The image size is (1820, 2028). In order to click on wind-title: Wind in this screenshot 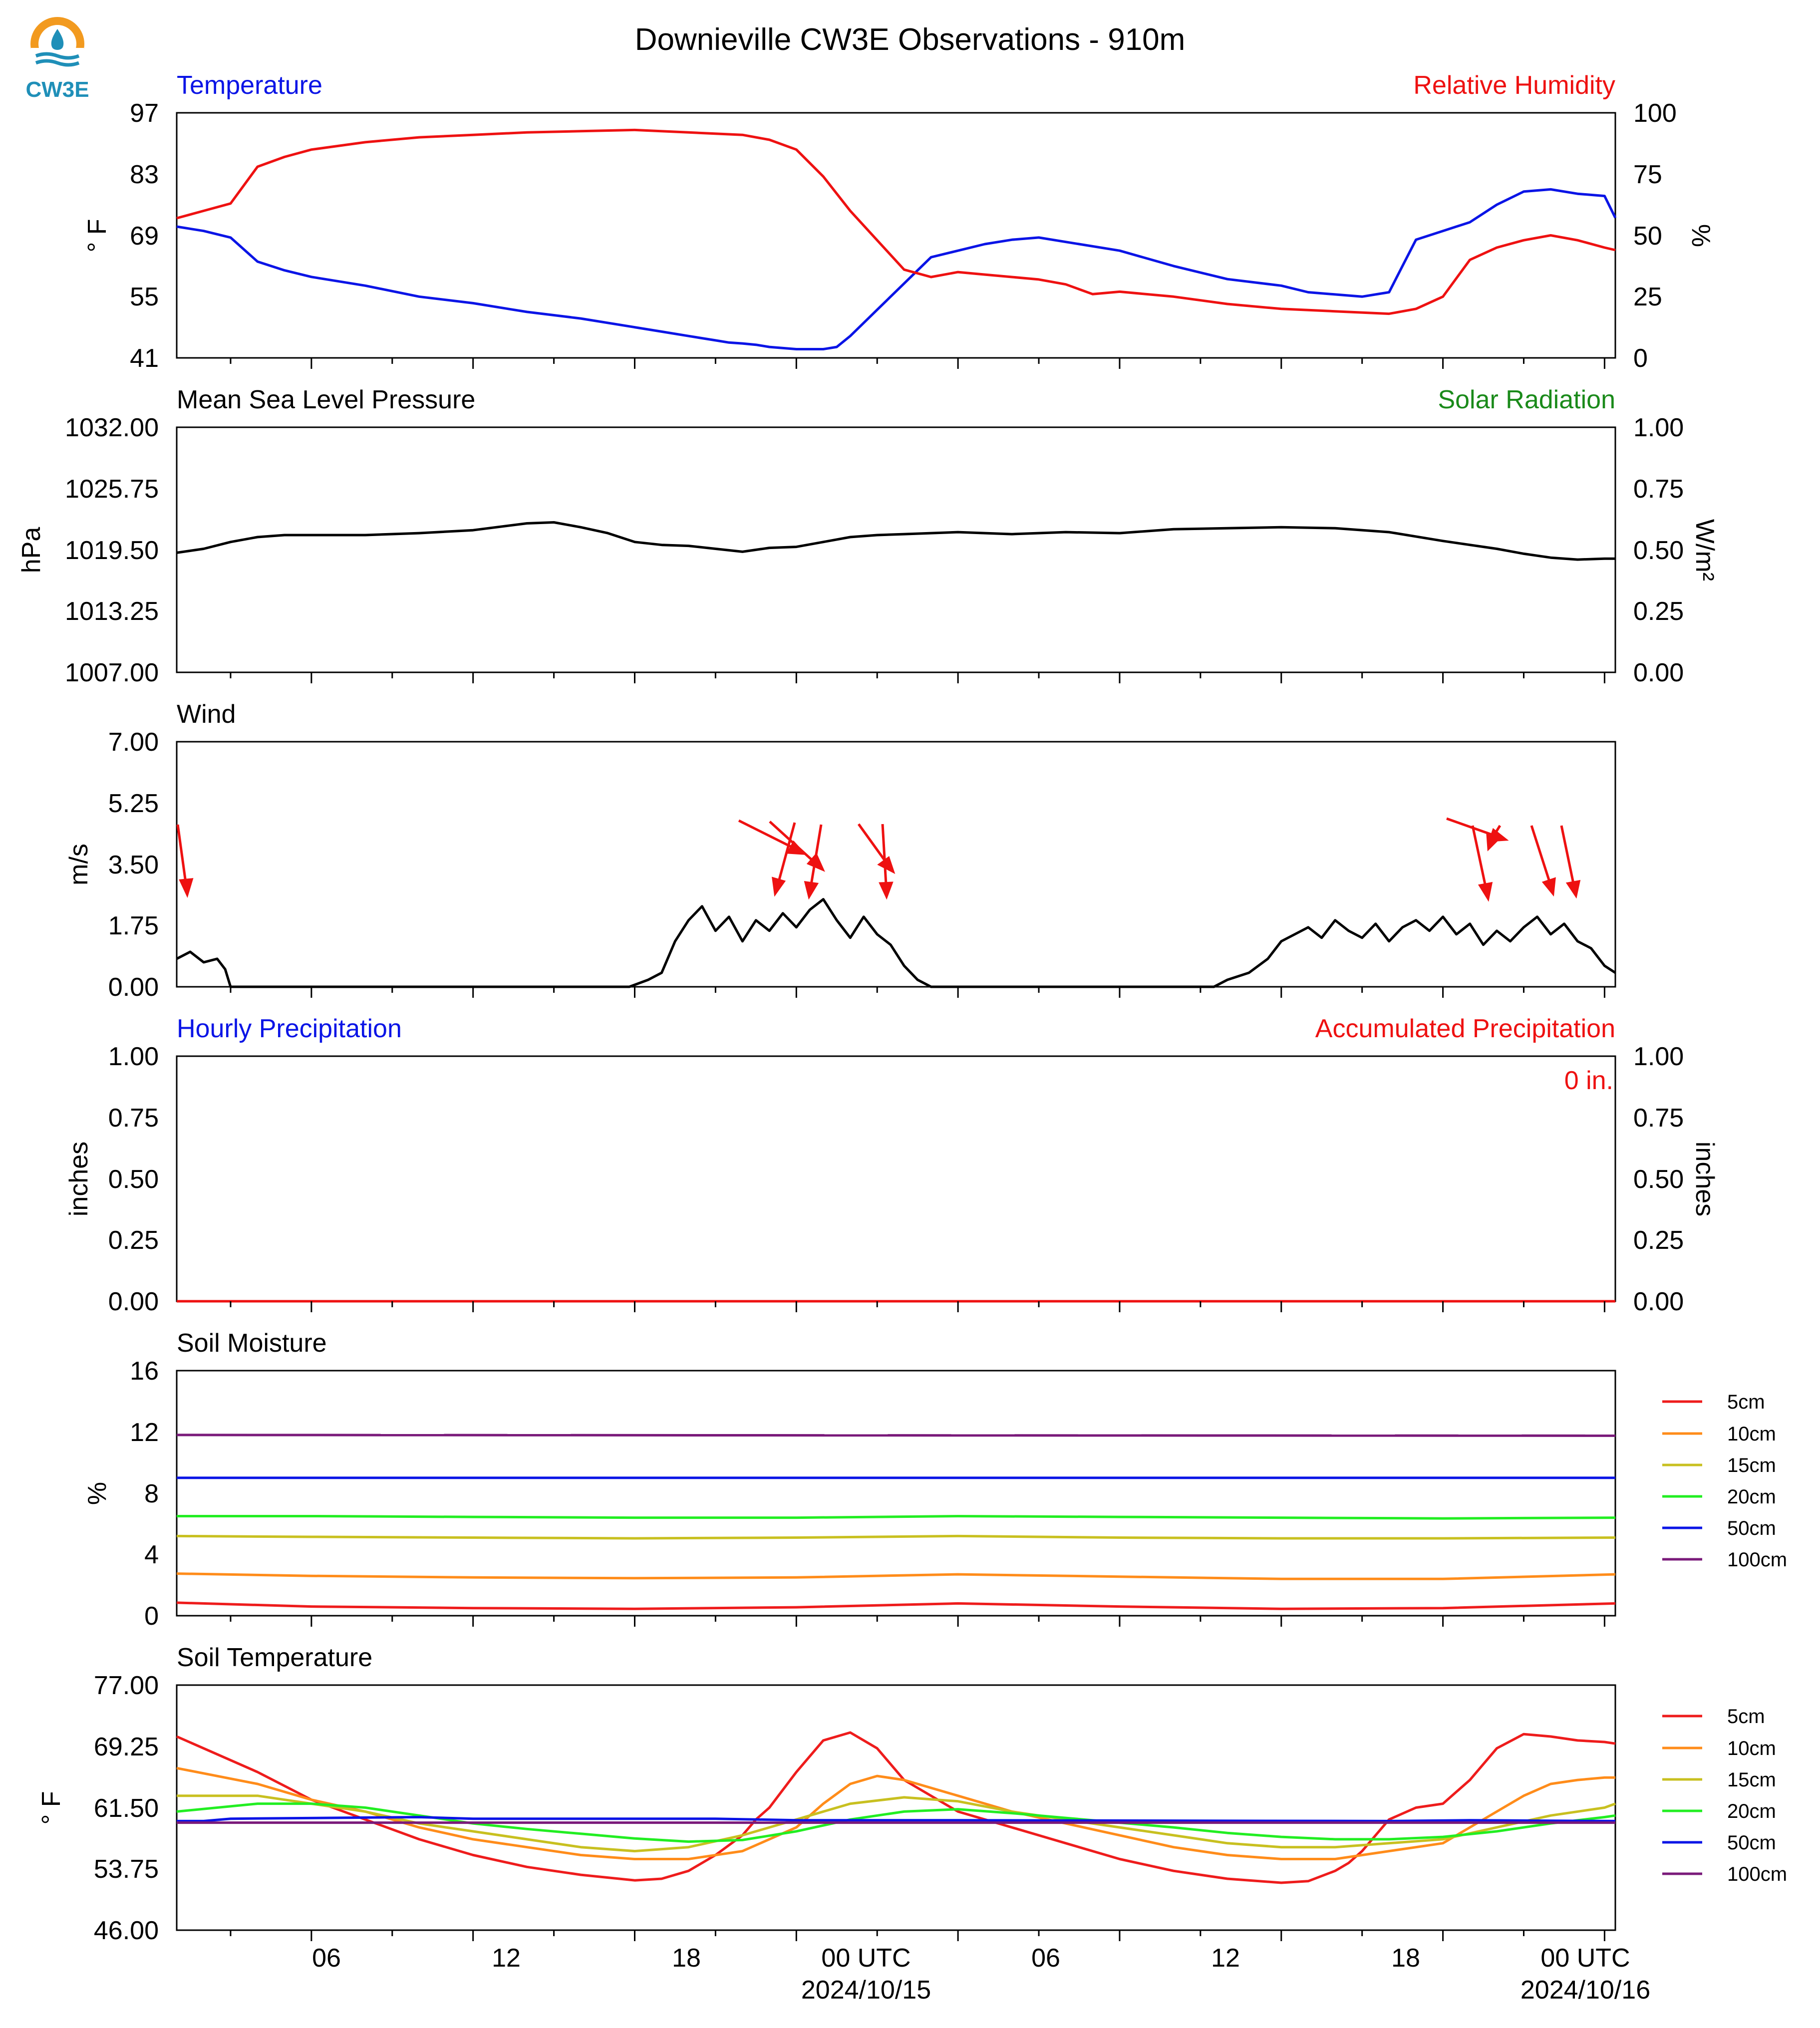, I will do `click(206, 714)`.